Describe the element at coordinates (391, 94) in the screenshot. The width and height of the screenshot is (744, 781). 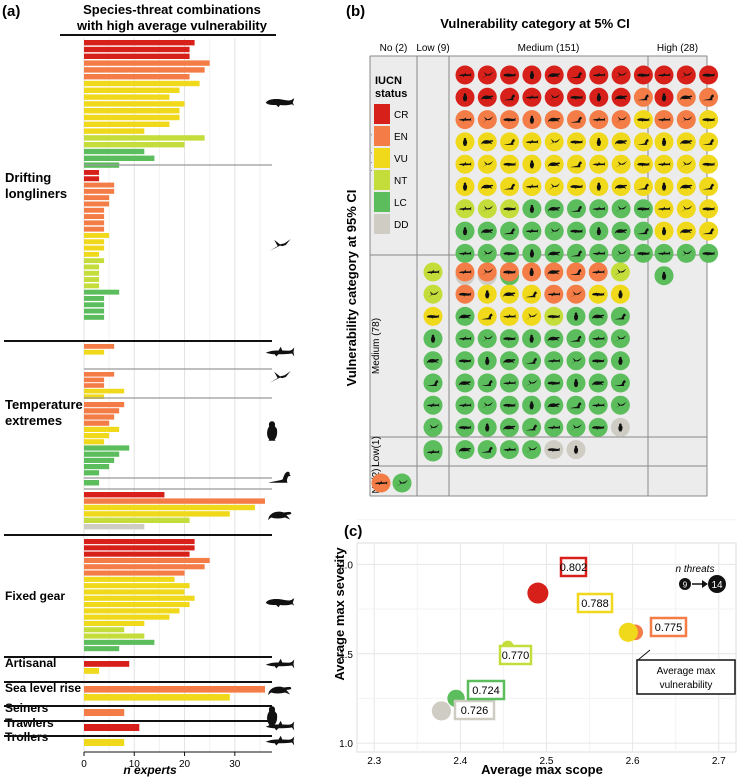
I see `legend-title: status` at that location.